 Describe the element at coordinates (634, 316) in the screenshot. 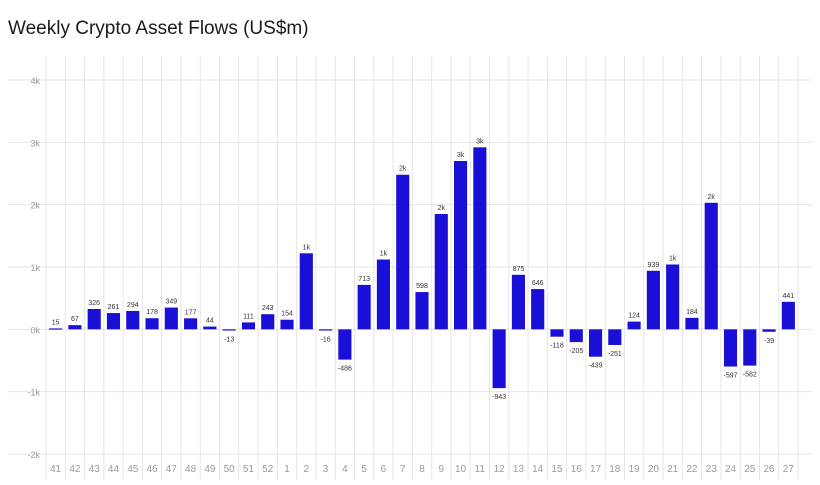

I see `data-label: 124` at that location.